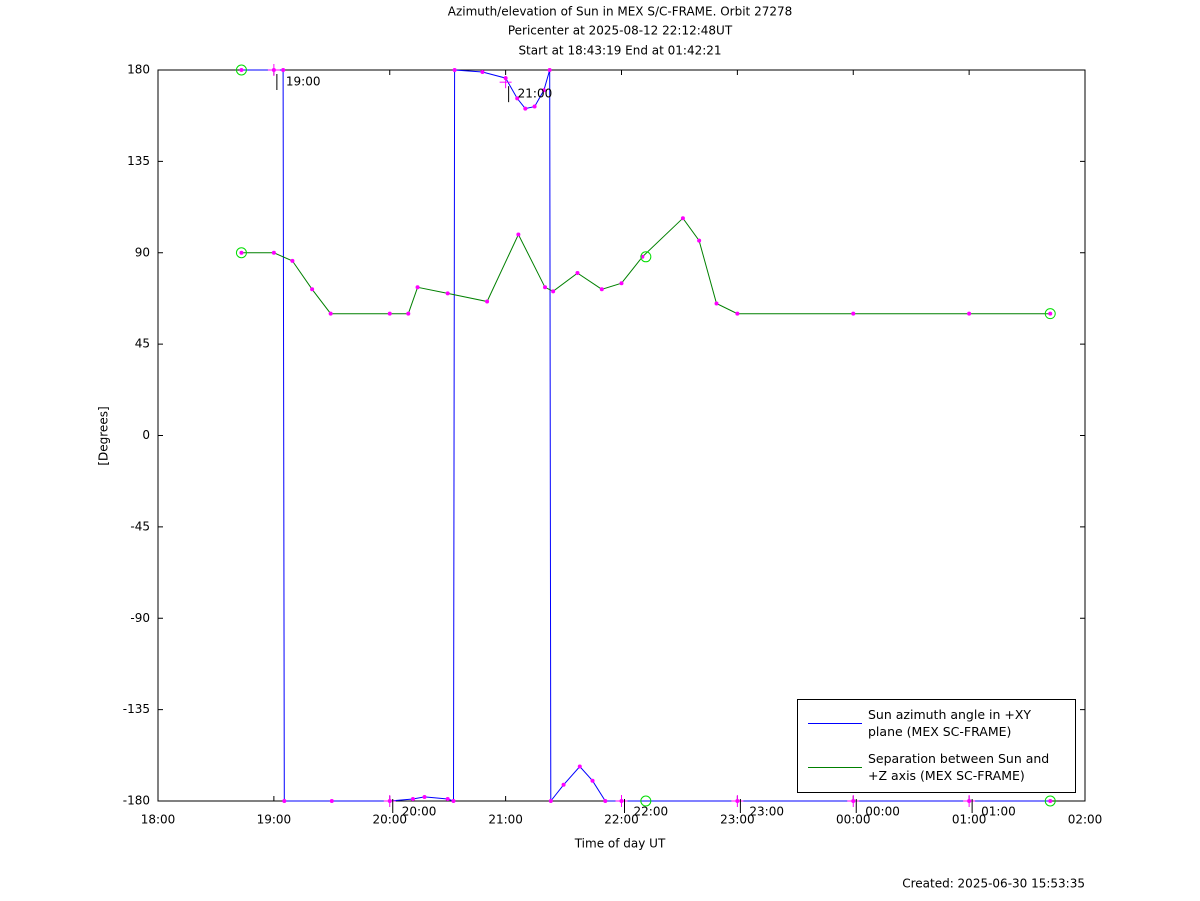 This screenshot has width=1200, height=901. Describe the element at coordinates (138, 70) in the screenshot. I see `y-tick-label: 180` at that location.